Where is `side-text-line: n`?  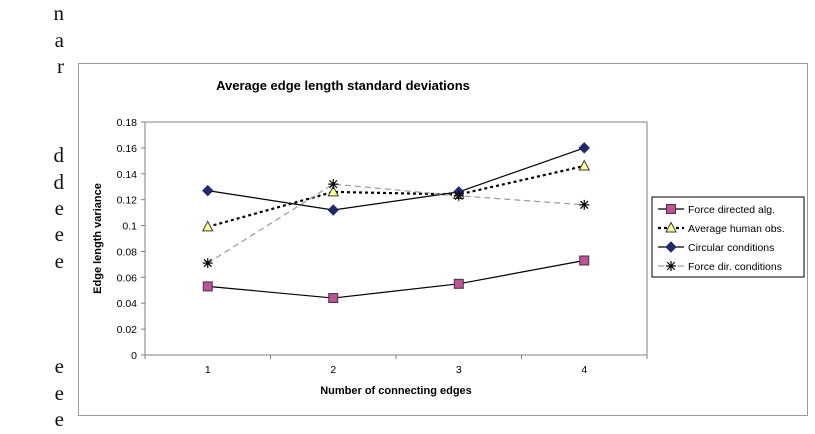
side-text-line: n is located at coordinates (59, 13).